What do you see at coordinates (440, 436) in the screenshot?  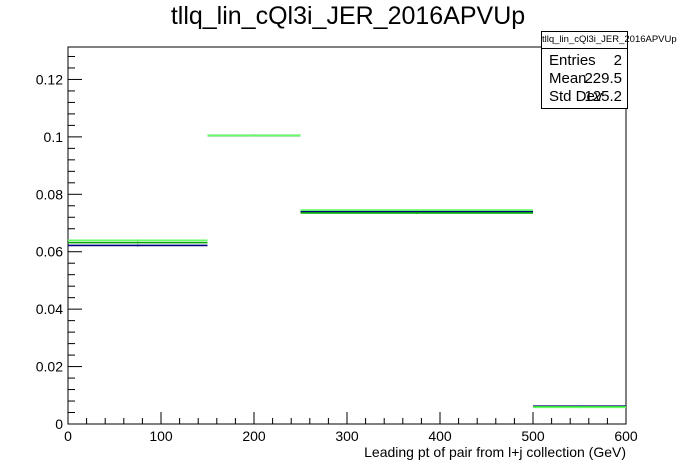 I see `x-tick-label: 400` at bounding box center [440, 436].